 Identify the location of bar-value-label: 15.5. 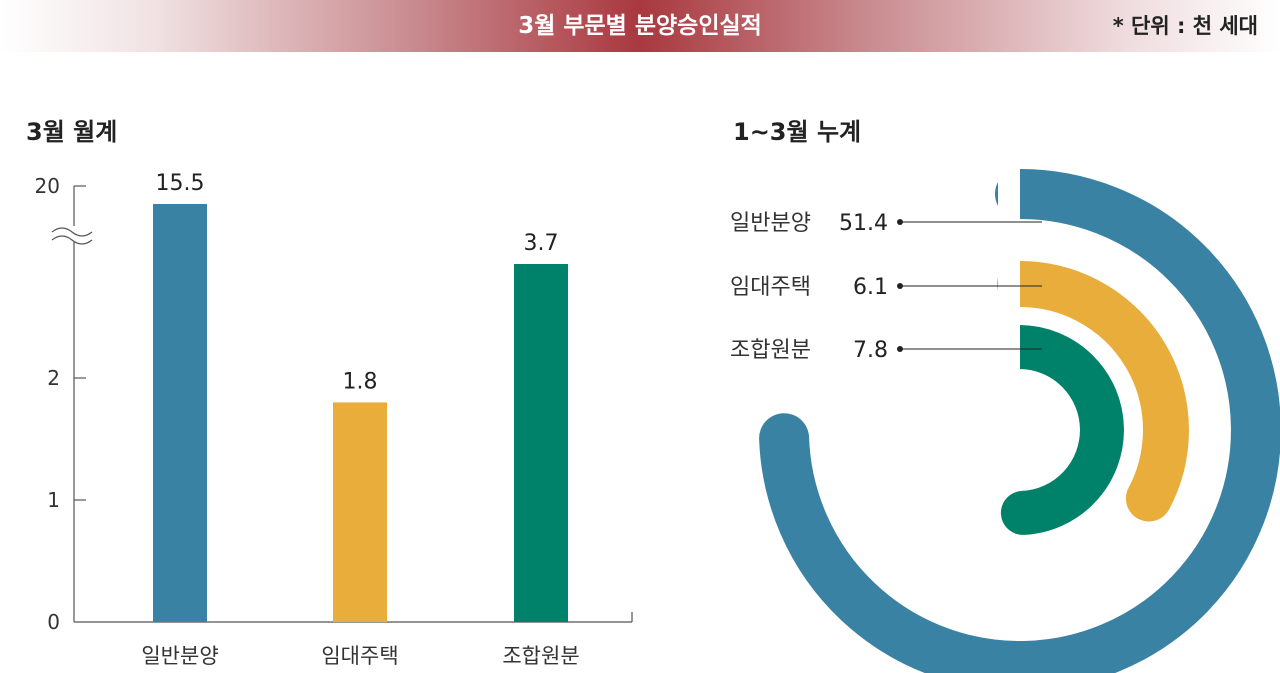
(180, 183).